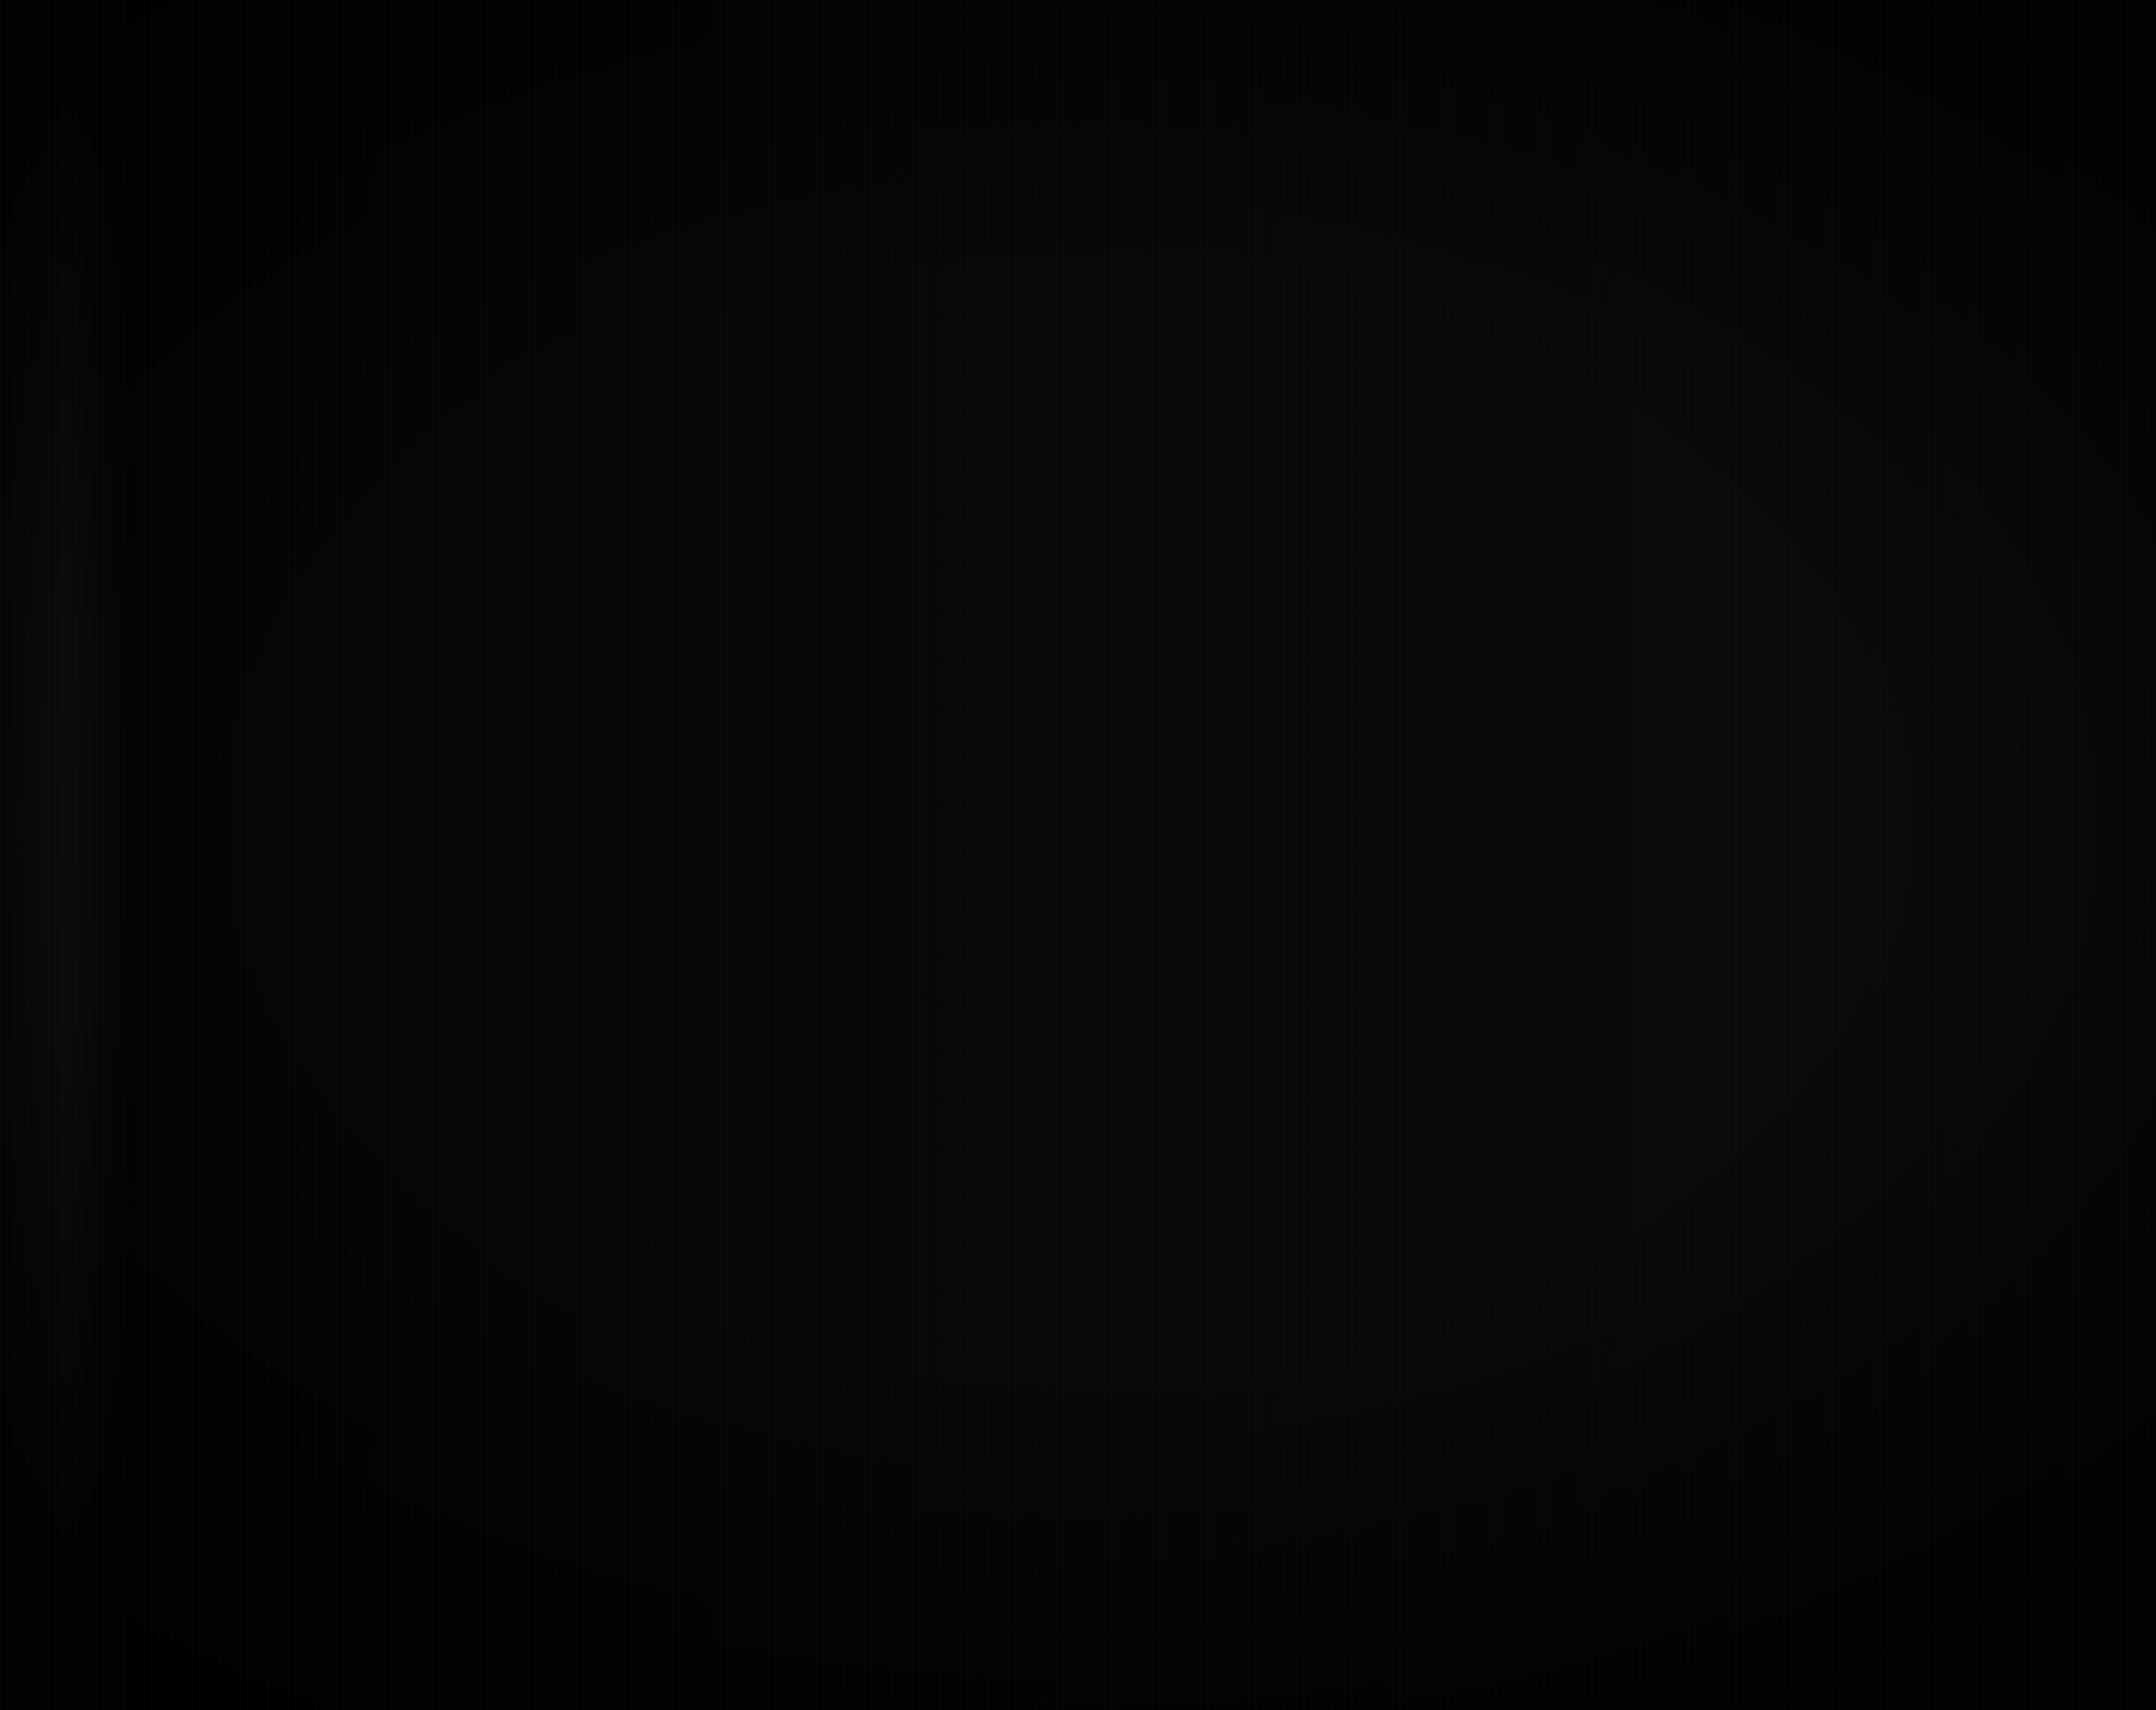  Describe the element at coordinates (1203, 163) in the screenshot. I see `subheader-natus-anno: Anno` at that location.